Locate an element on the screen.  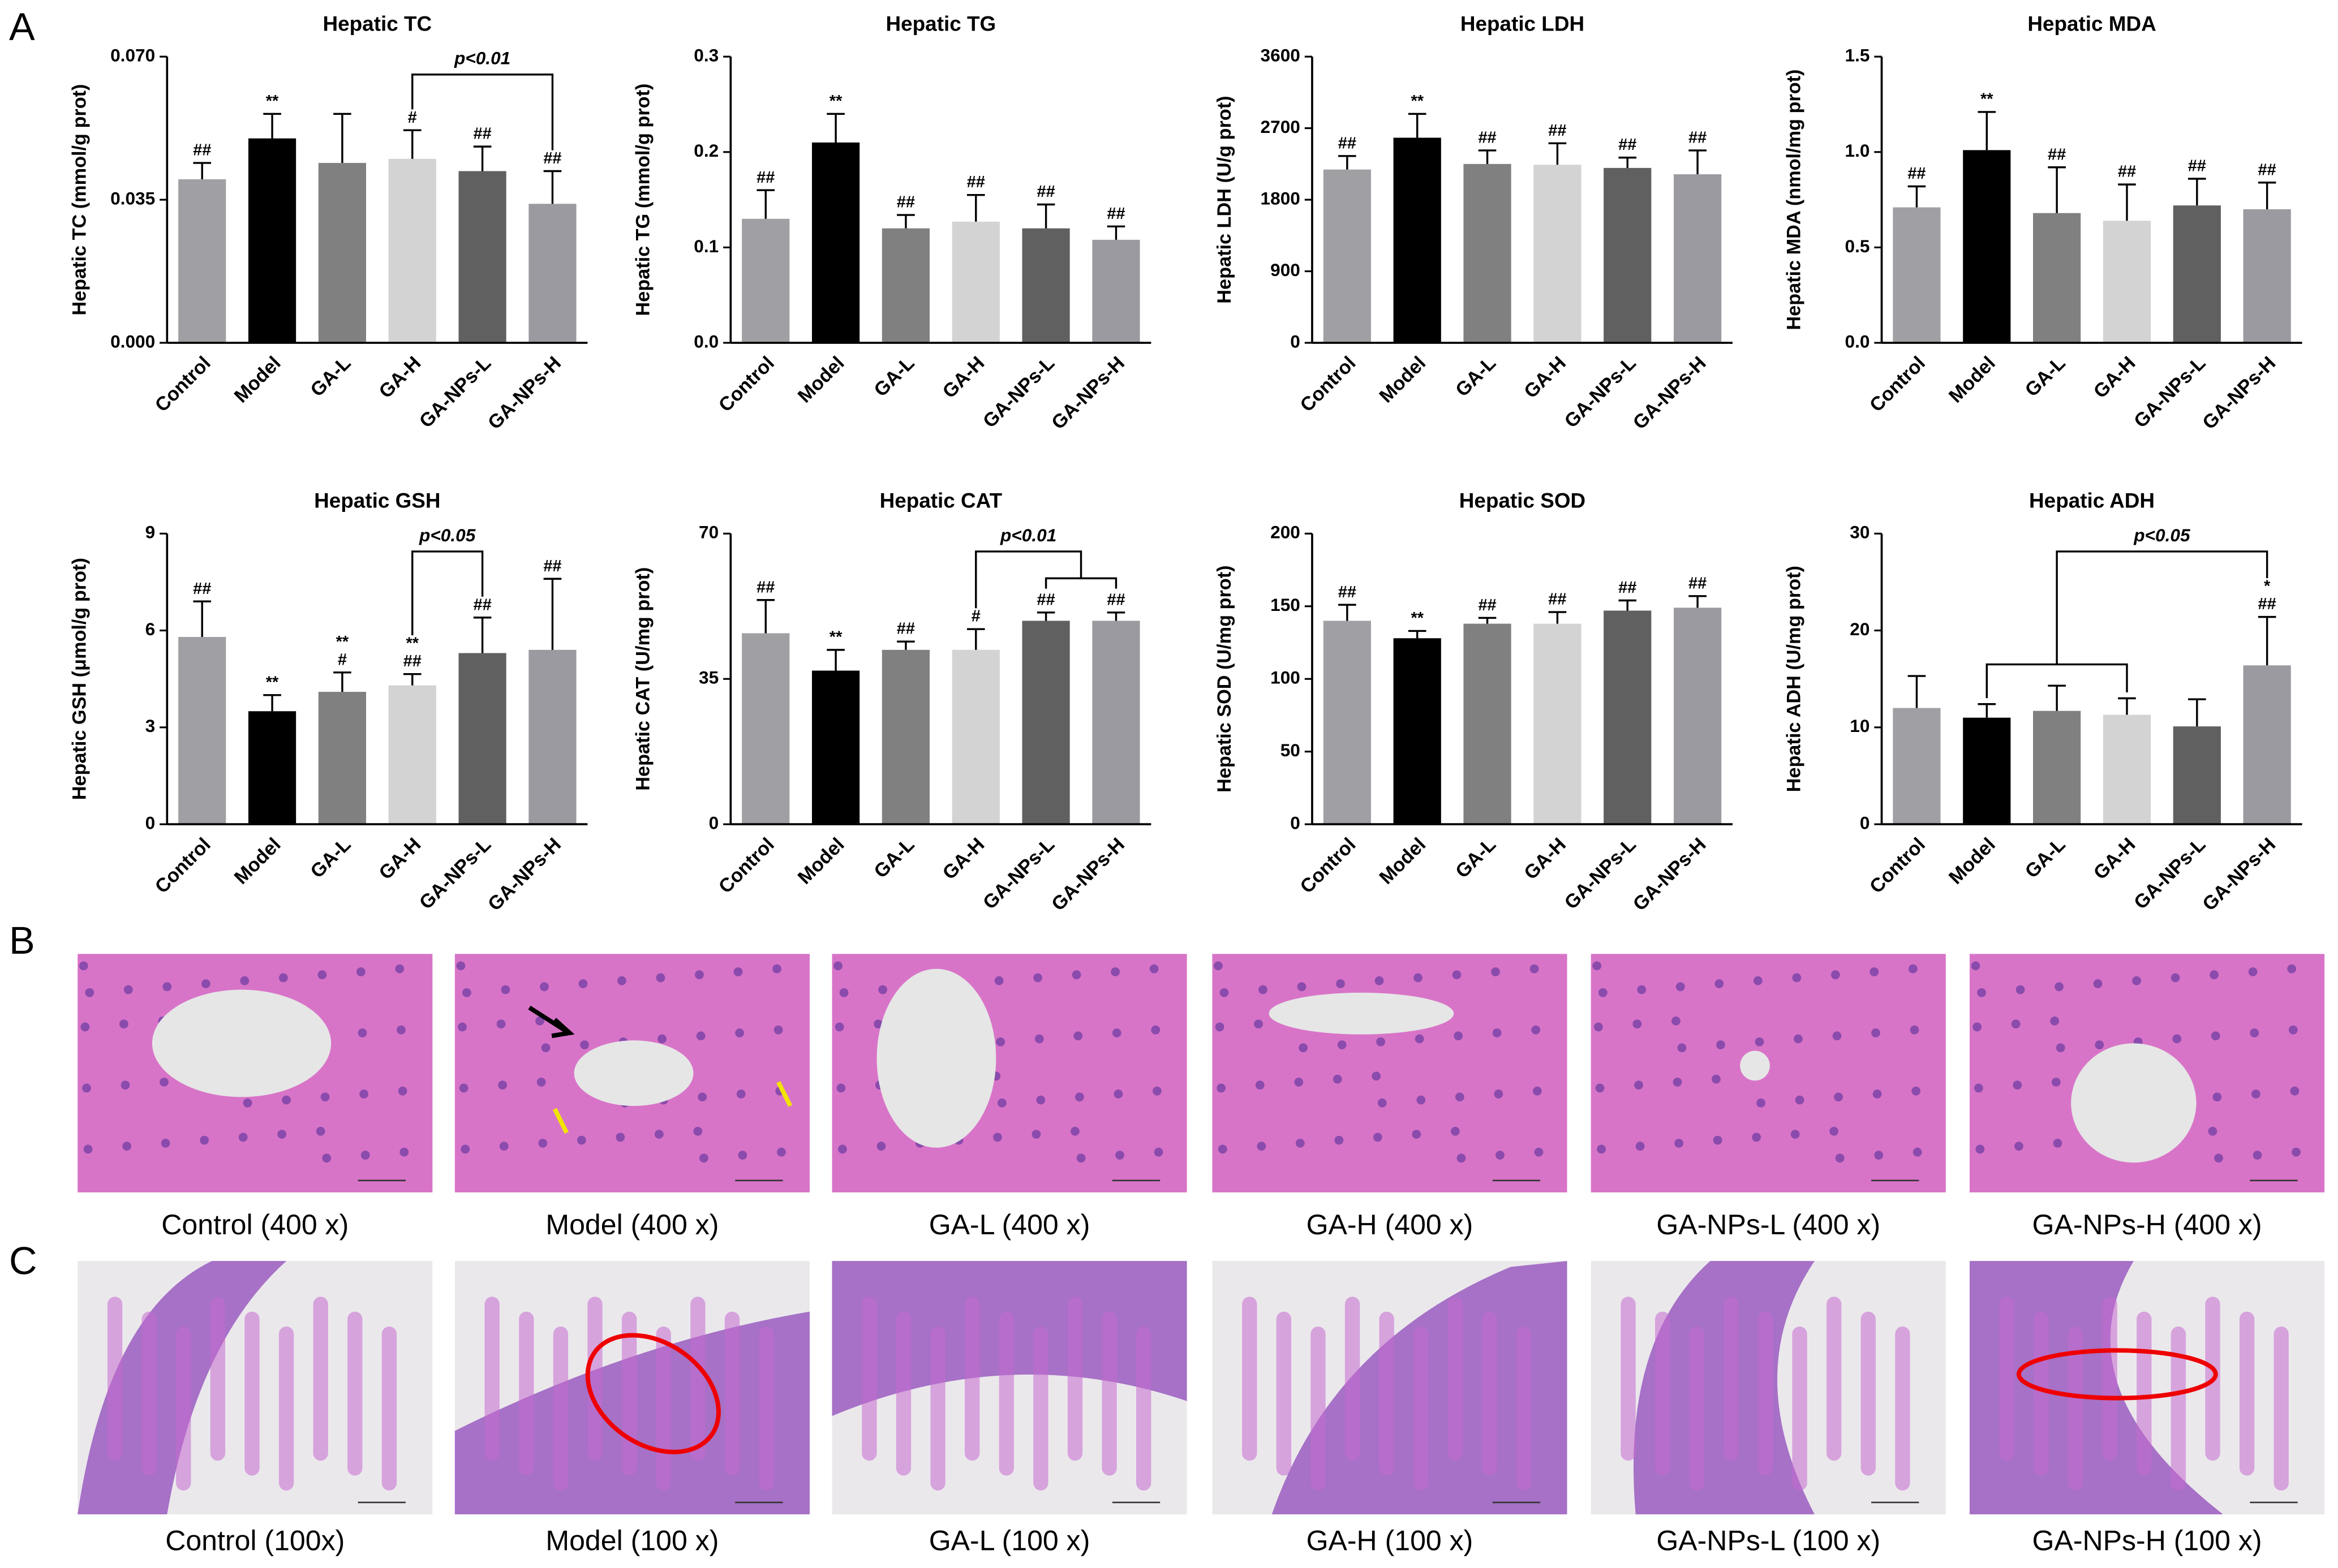
y-tick-label: 2700 is located at coordinates (1280, 127).